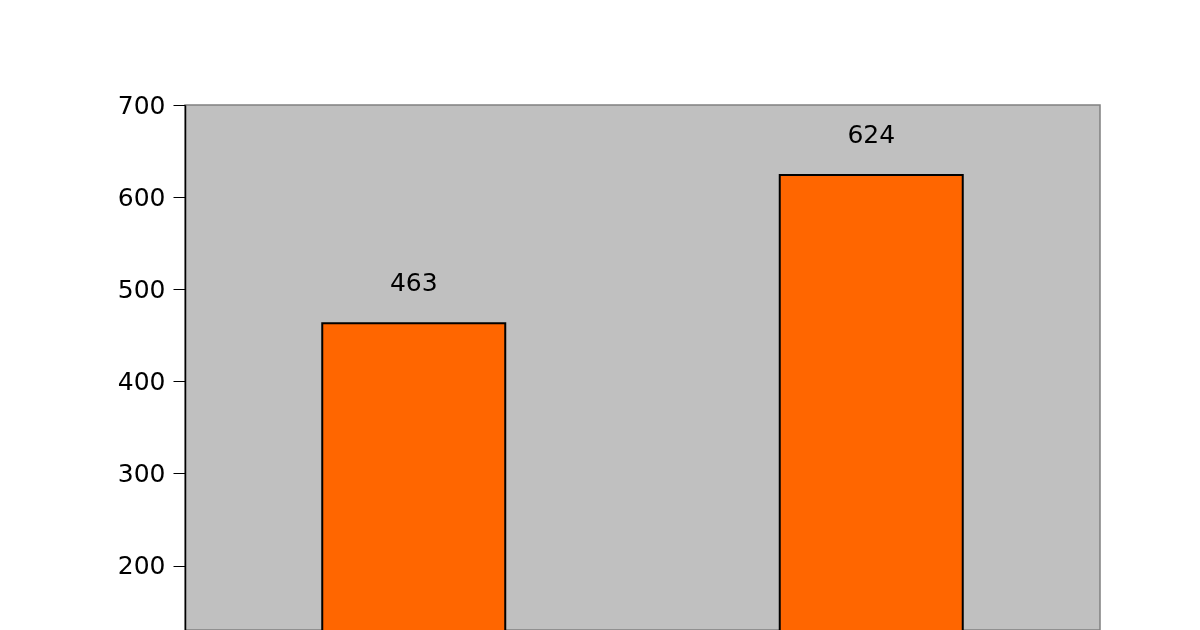 The width and height of the screenshot is (1200, 630). What do you see at coordinates (141, 197) in the screenshot?
I see `y-tick-label: 600` at bounding box center [141, 197].